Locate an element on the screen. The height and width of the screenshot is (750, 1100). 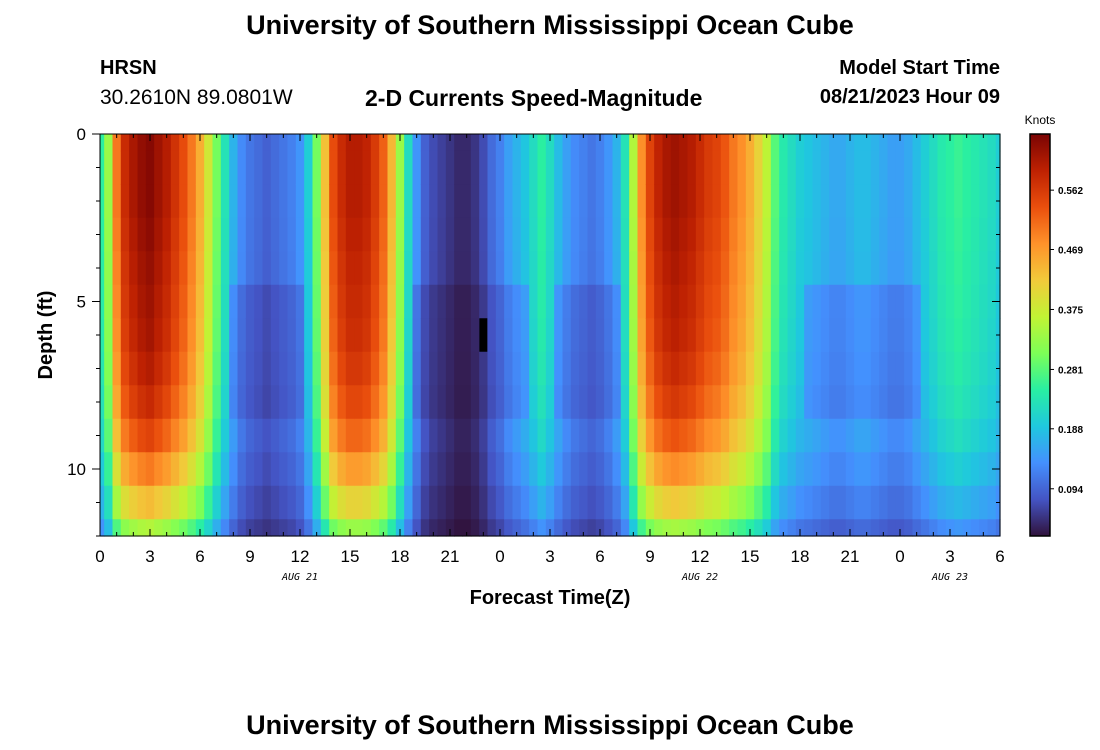
x-tick-label: 21 is located at coordinates (850, 556).